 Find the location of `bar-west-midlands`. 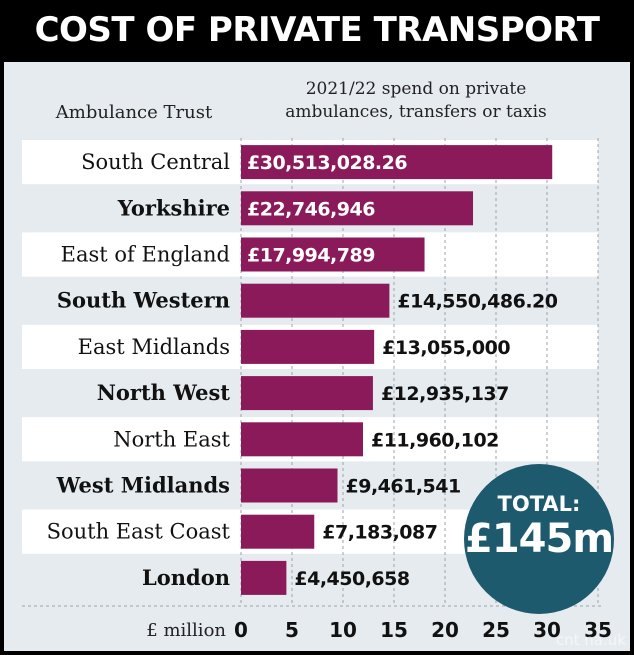

bar-west-midlands is located at coordinates (289, 485).